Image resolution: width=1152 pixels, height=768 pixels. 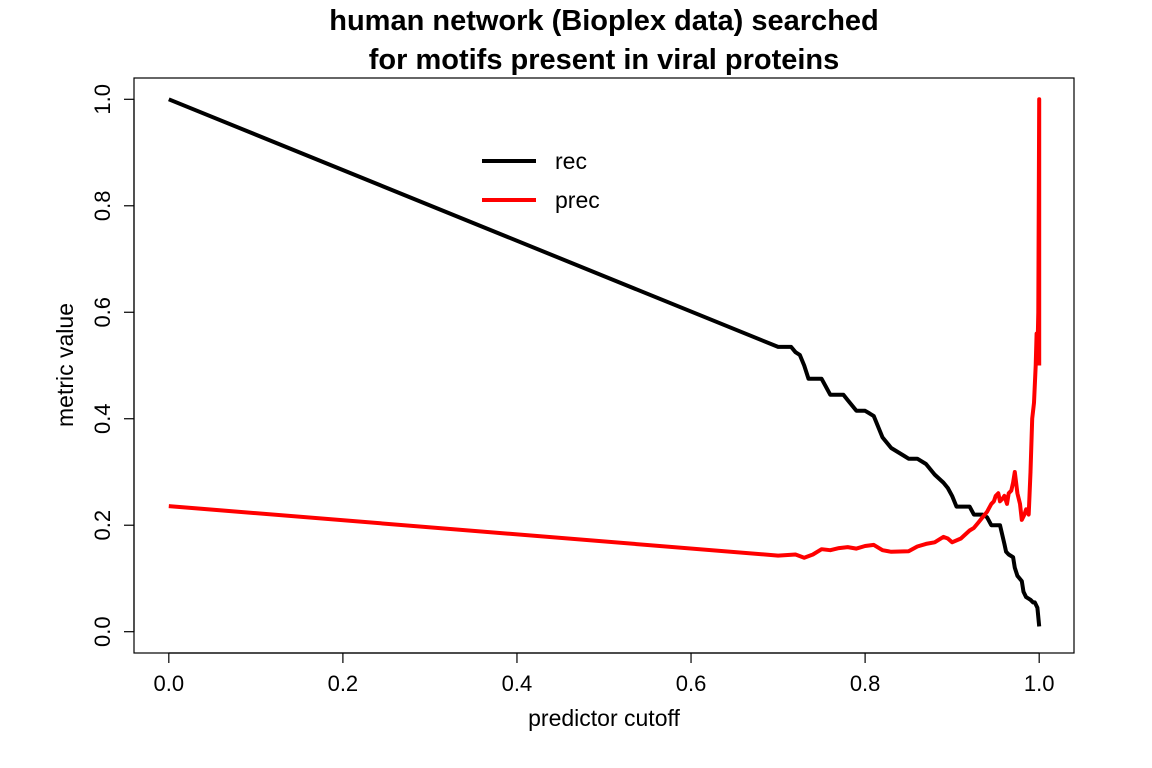 What do you see at coordinates (691, 683) in the screenshot?
I see `x-tick-label: 0.6` at bounding box center [691, 683].